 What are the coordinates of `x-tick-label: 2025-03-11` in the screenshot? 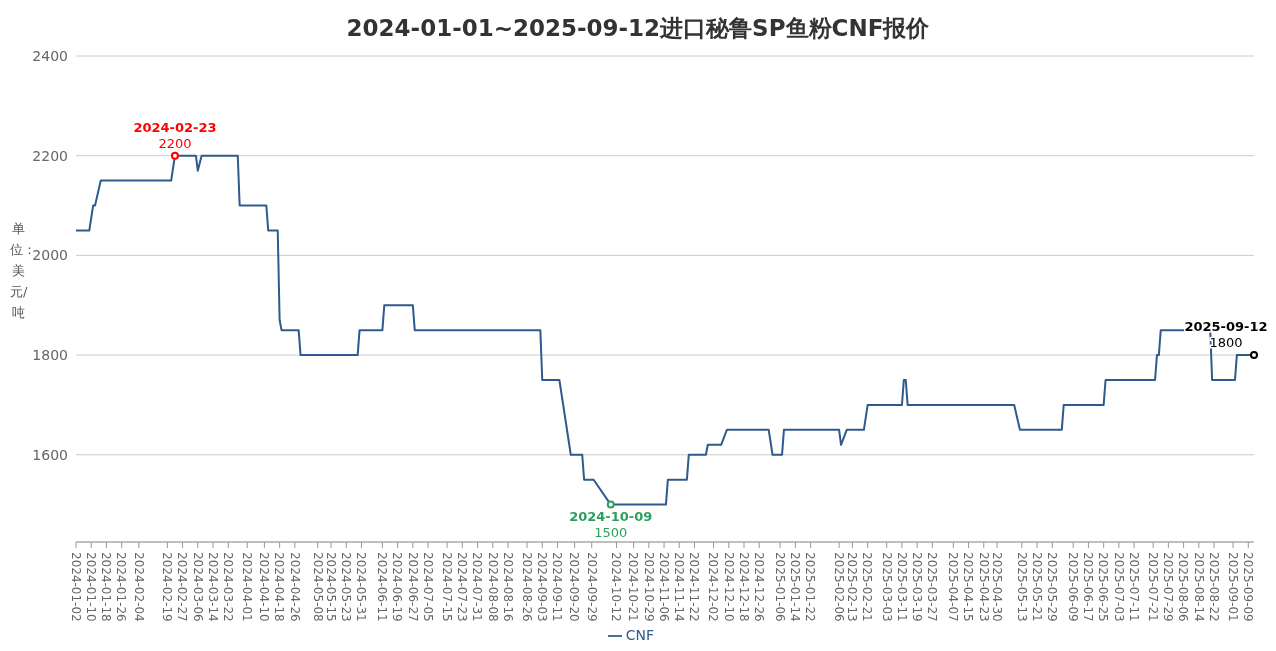 It's located at (901, 587).